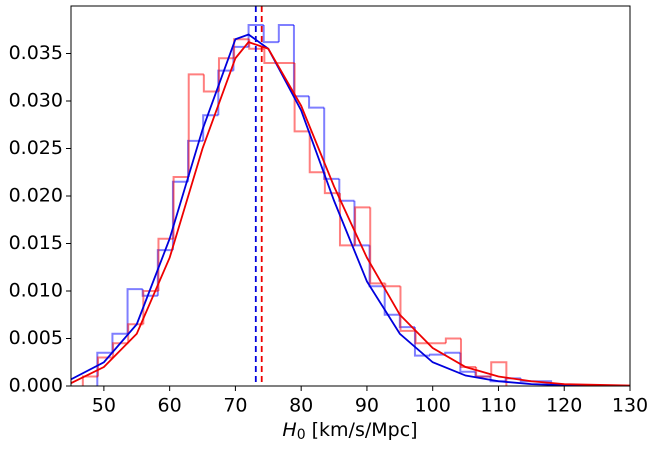  What do you see at coordinates (235, 406) in the screenshot?
I see `x-tick-label: 70` at bounding box center [235, 406].